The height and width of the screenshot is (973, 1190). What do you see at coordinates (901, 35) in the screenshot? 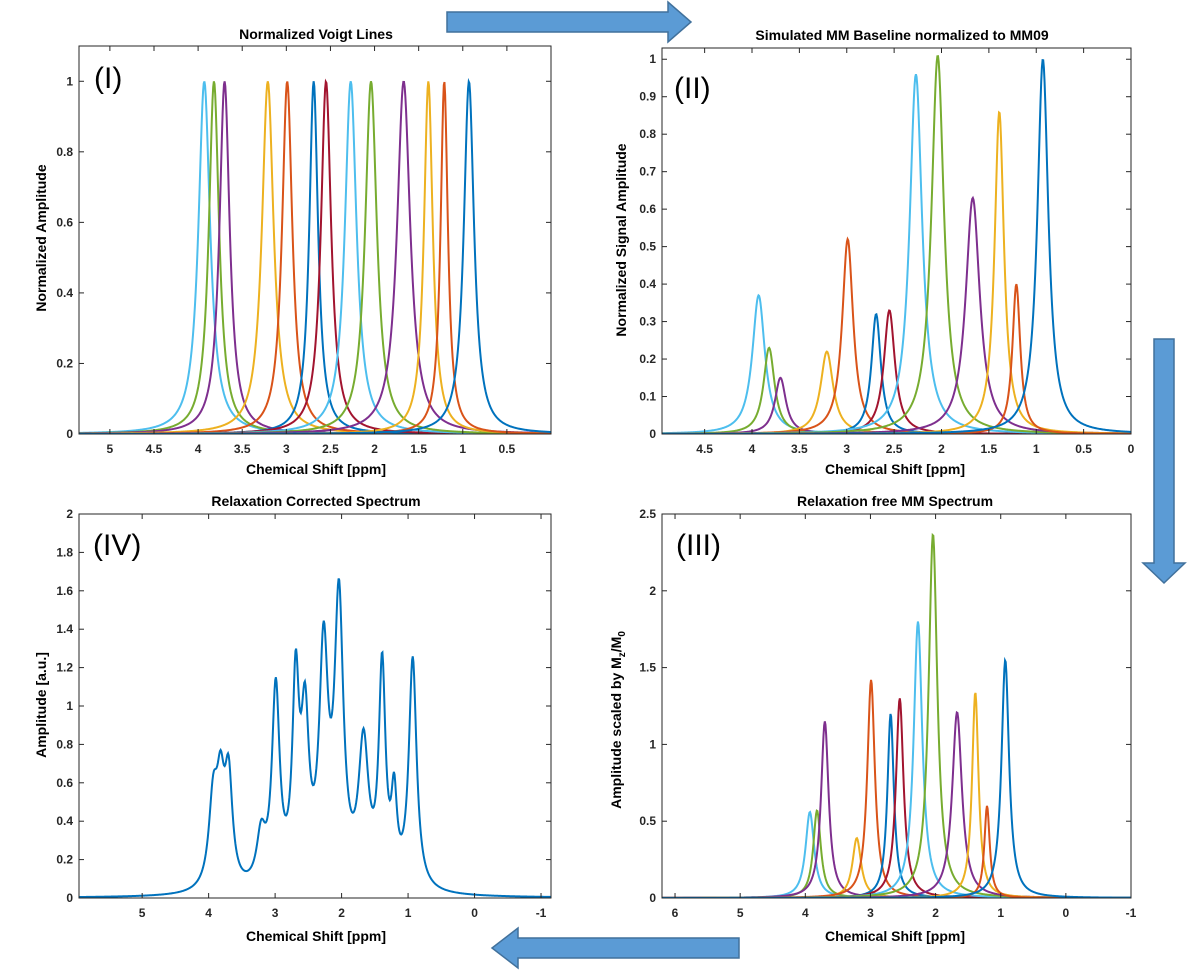
I see `panel-II-title: Simulated MM Baseline normalized to MM09` at bounding box center [901, 35].